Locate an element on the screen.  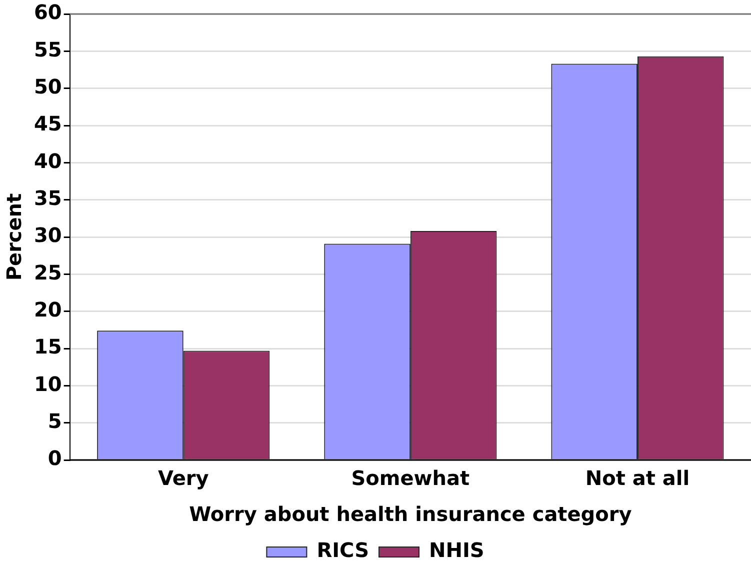
y-axis-title: Percent is located at coordinates (14, 236).